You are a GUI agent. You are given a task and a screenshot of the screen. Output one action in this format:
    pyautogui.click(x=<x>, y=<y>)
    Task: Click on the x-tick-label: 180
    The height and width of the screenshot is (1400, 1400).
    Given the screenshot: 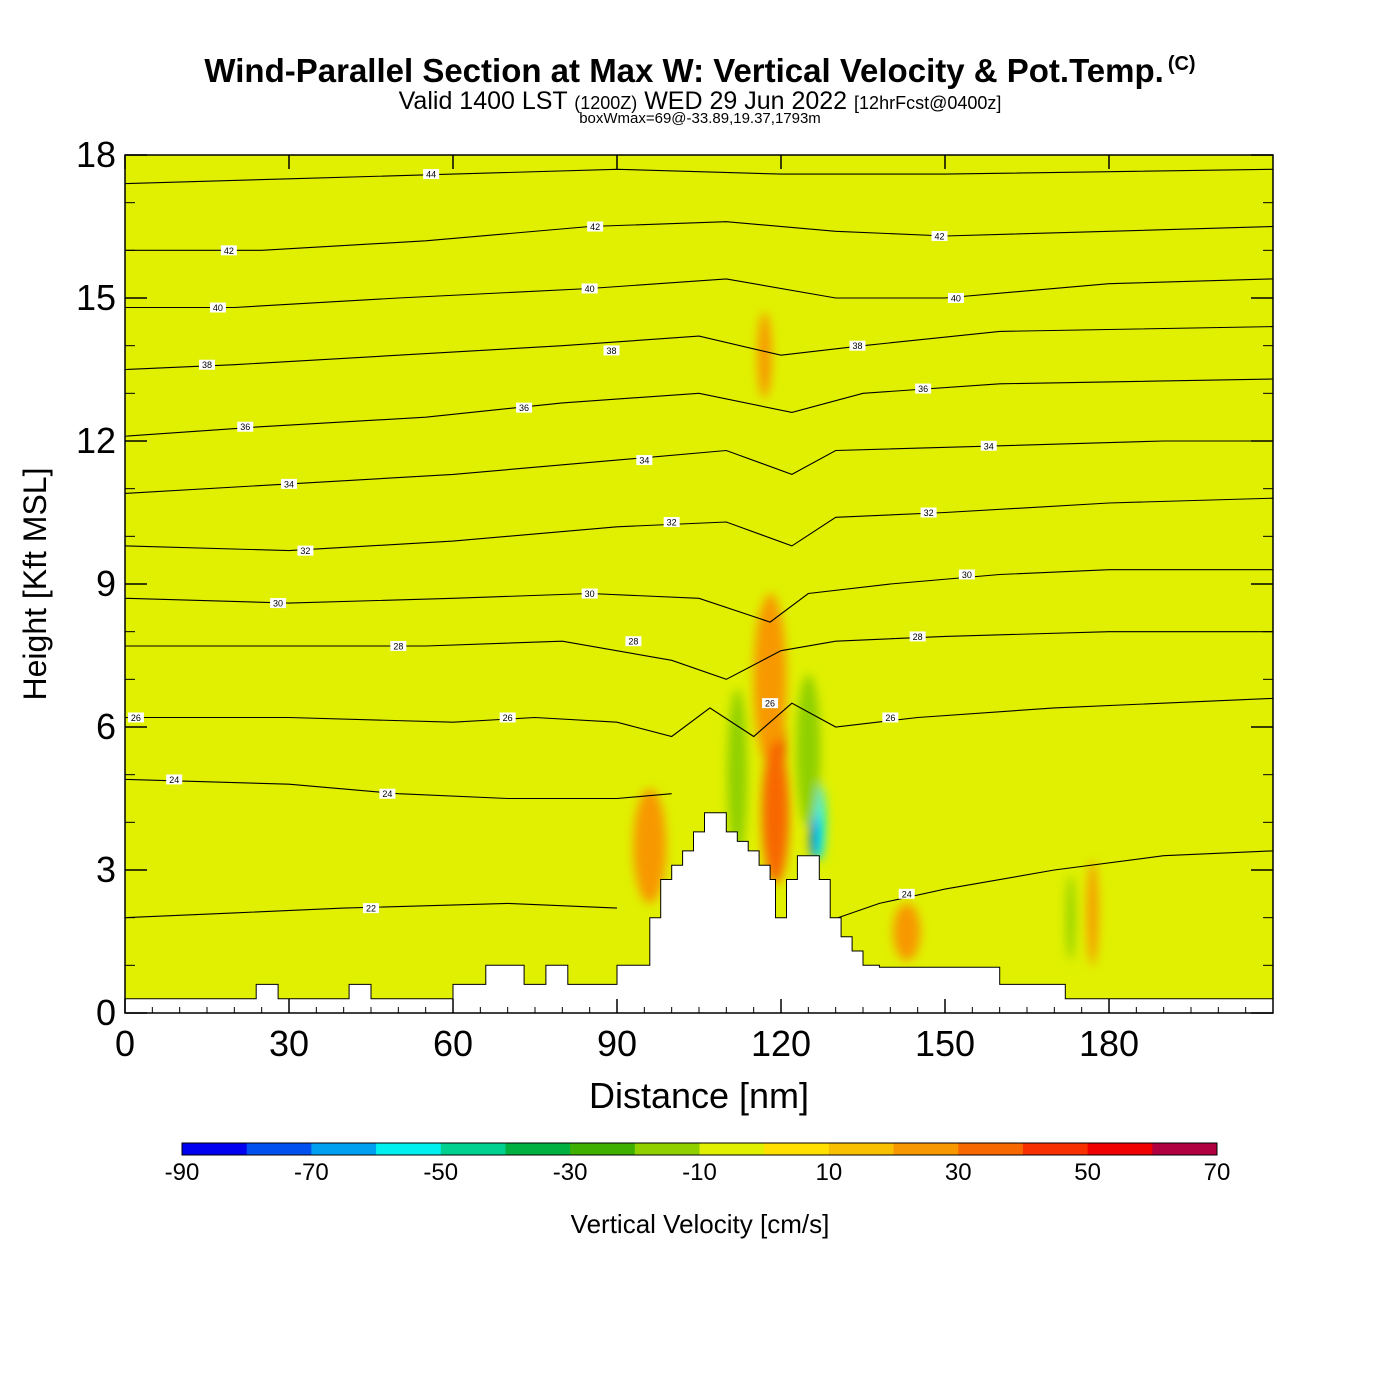 What is the action you would take?
    pyautogui.click(x=1109, y=1043)
    